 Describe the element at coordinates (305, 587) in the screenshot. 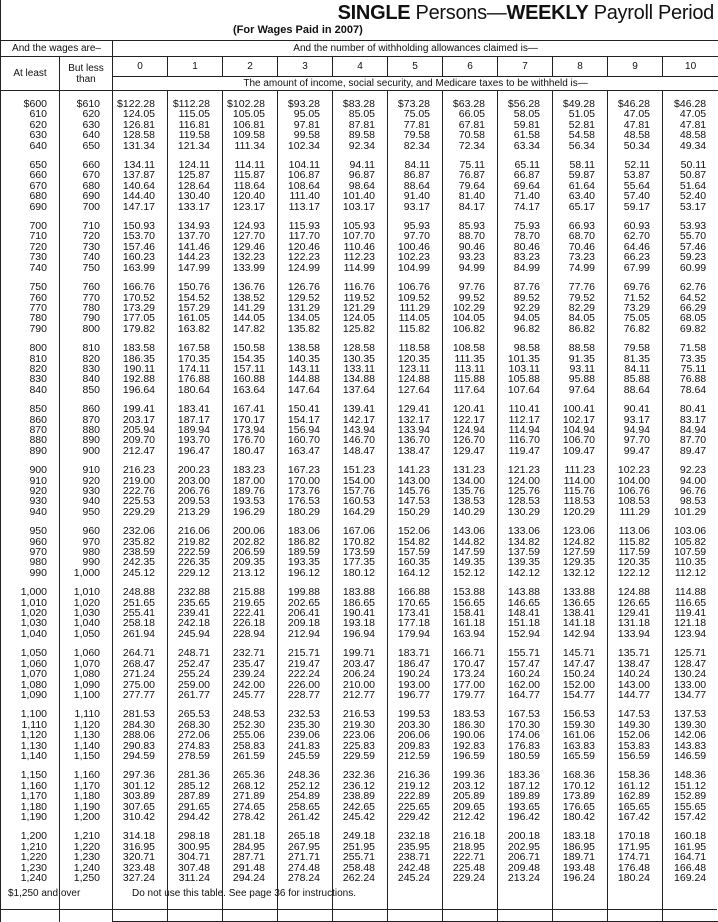

I see `withholding-amount: 199.88` at that location.